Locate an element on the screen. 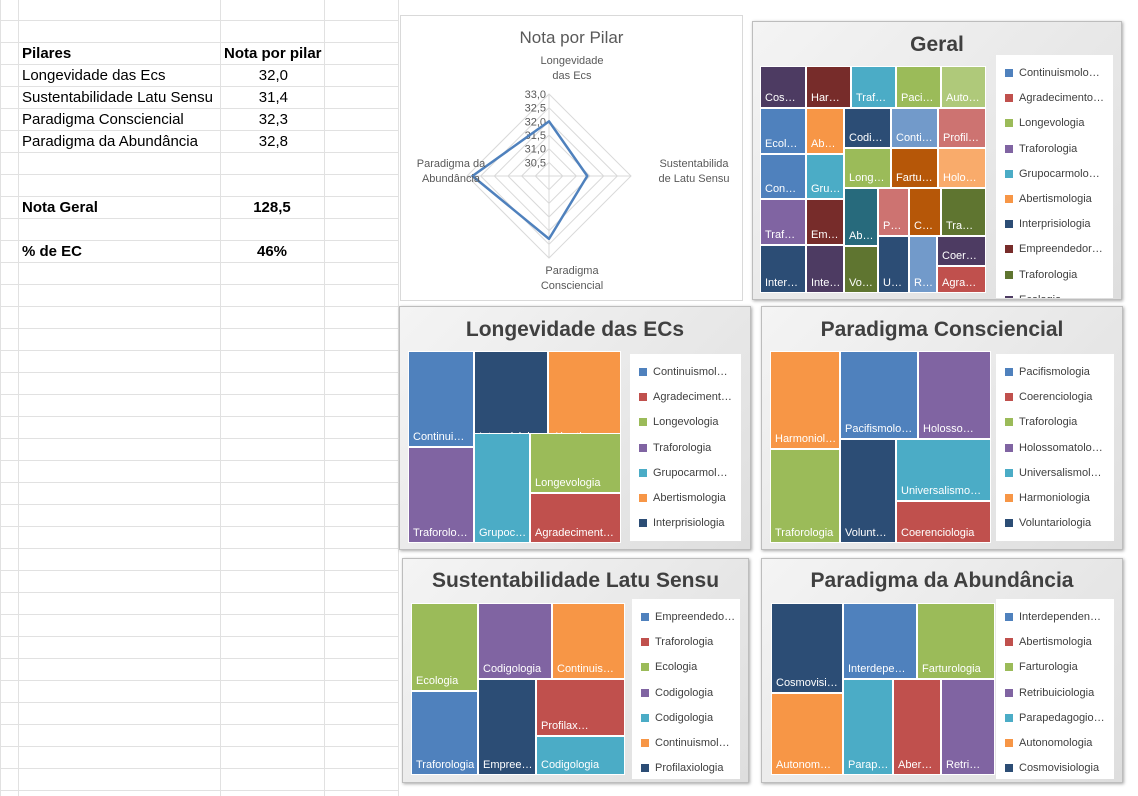 The image size is (1138, 796). treemap-tile: Ecologia is located at coordinates (444, 647).